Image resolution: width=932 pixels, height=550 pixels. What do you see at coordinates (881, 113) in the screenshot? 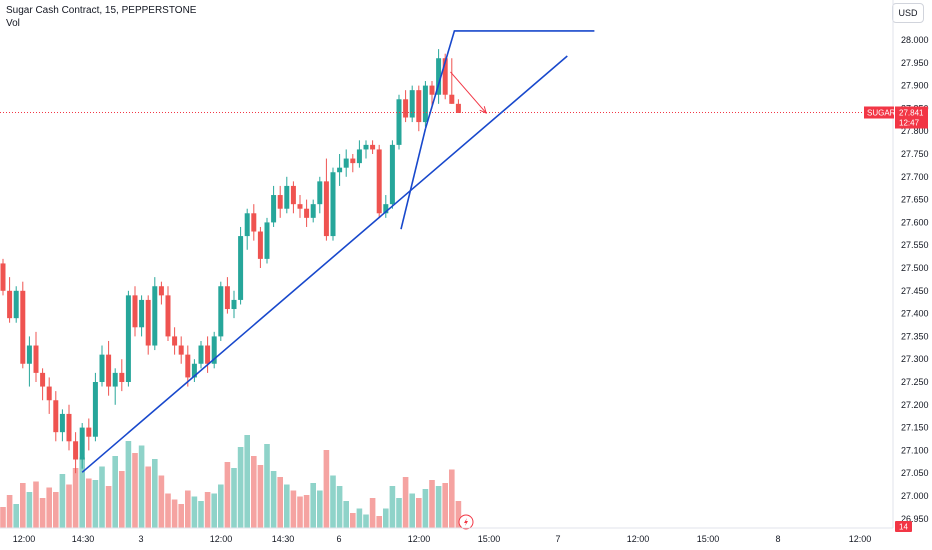
I see `symbol-badge-label: SUGAR` at bounding box center [881, 113].